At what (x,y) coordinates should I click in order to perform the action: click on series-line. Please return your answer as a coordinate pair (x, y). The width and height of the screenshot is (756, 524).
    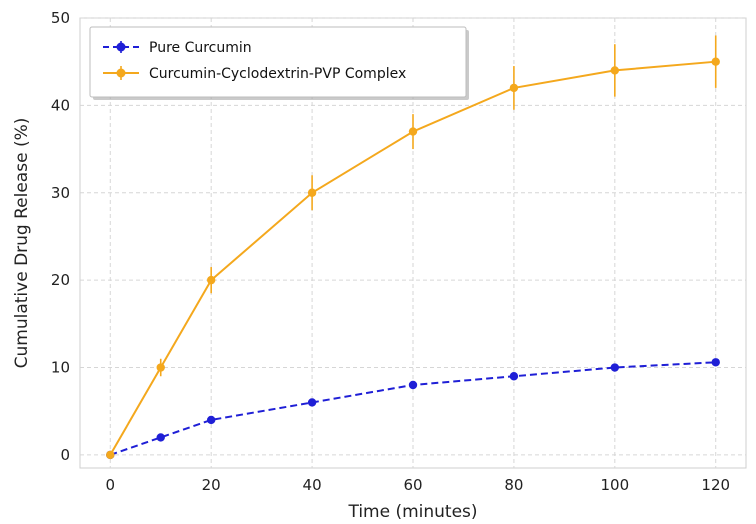
    Looking at the image, I should click on (412, 408).